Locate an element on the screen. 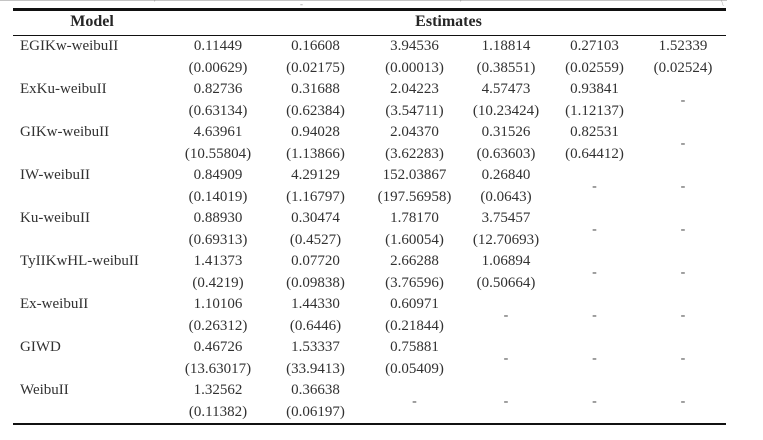  estimate-value: 0.27103 is located at coordinates (594, 46).